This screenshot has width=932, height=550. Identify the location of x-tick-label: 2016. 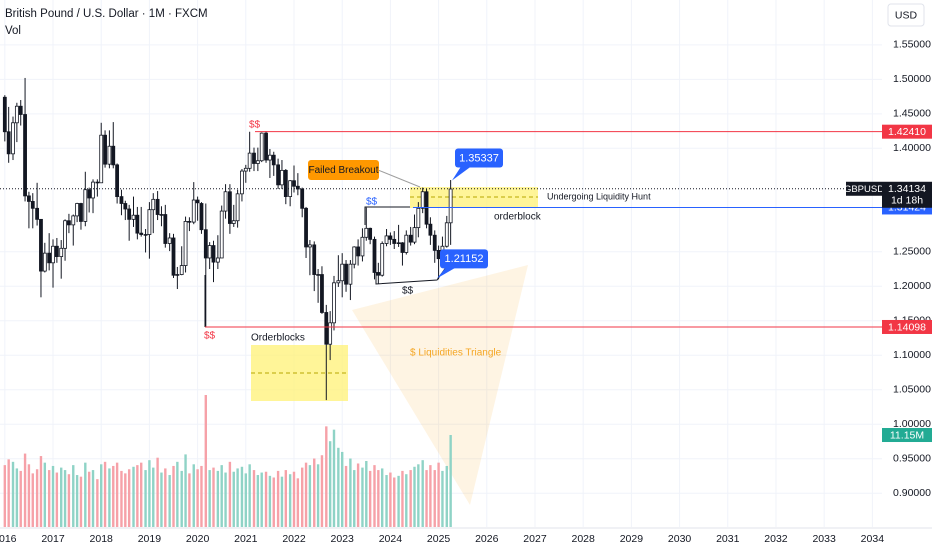
(8, 539).